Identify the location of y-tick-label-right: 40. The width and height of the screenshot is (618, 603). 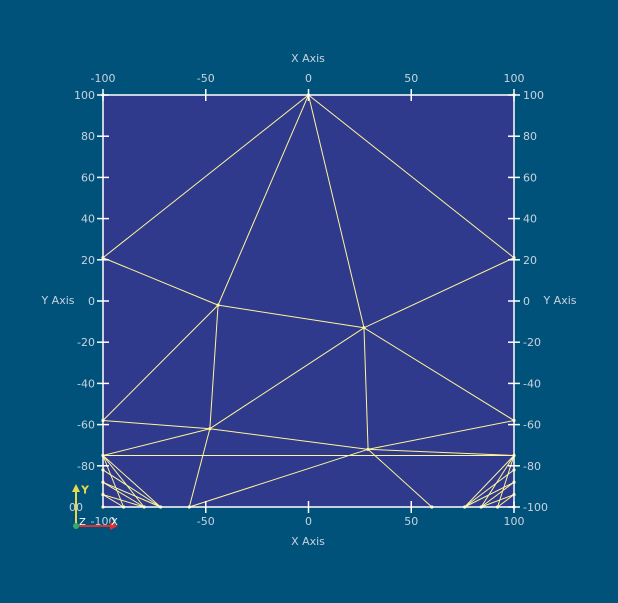
(530, 219).